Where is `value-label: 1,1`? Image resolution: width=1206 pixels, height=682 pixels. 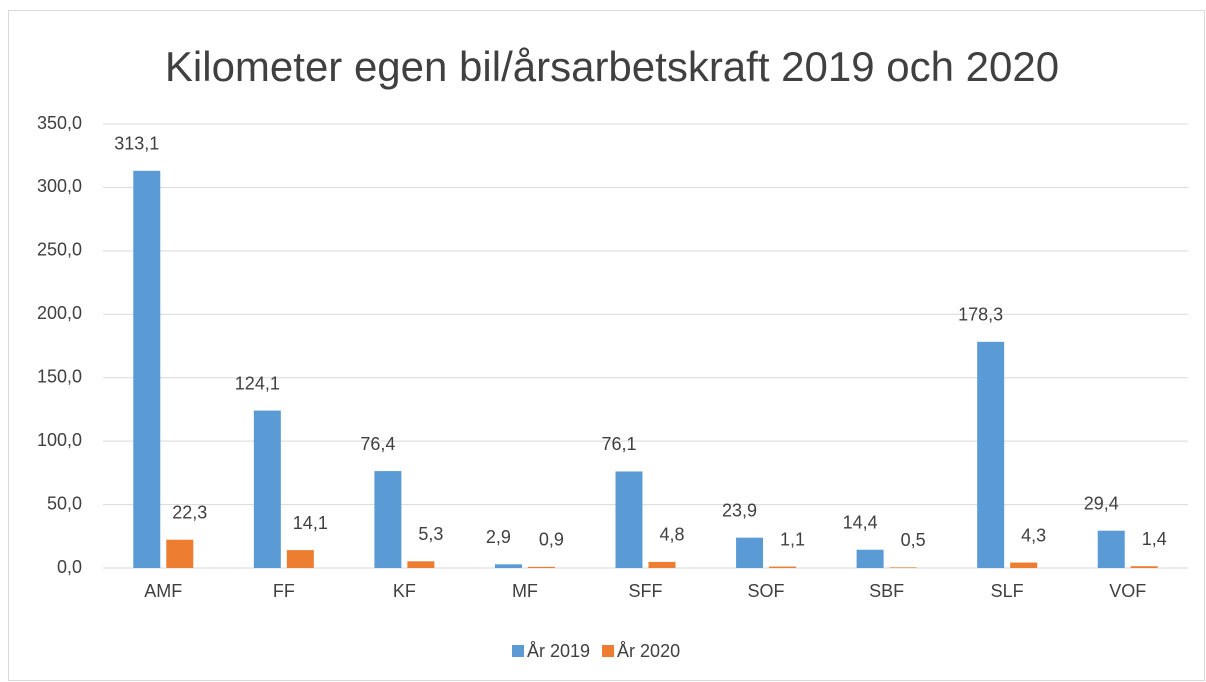
value-label: 1,1 is located at coordinates (792, 539).